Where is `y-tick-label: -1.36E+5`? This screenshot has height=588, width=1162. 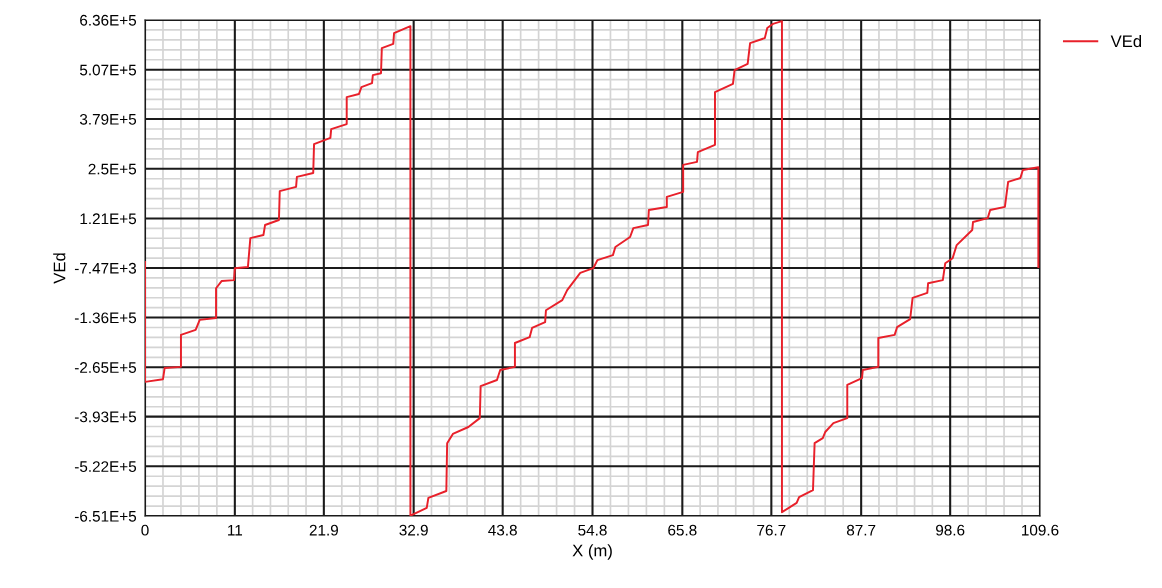
y-tick-label: -1.36E+5 is located at coordinates (105, 318).